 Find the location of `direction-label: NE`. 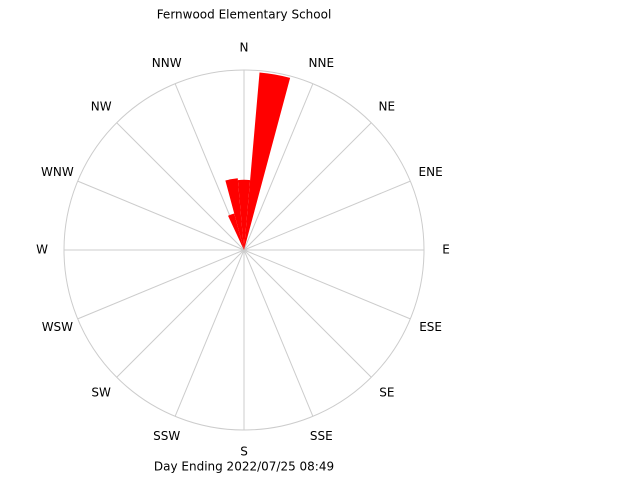

direction-label: NE is located at coordinates (387, 107).